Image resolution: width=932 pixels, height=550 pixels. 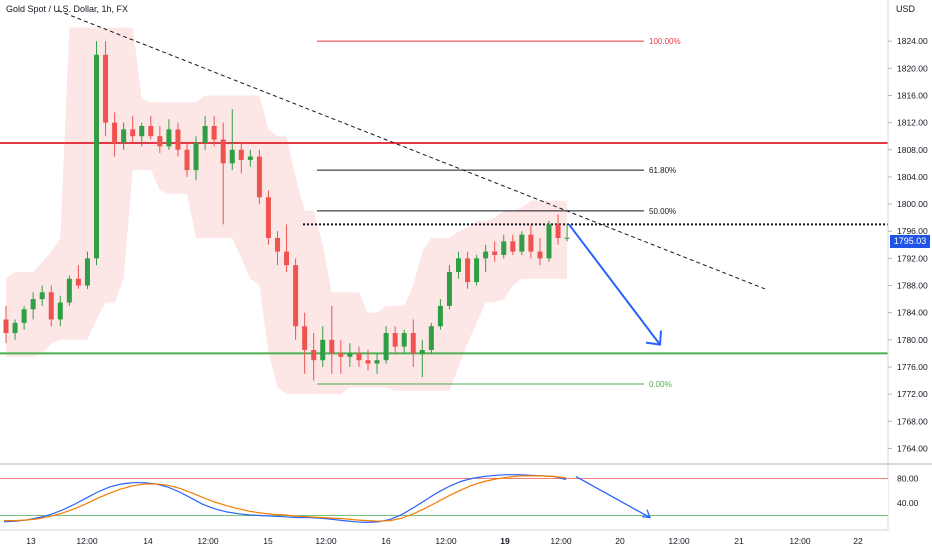 What do you see at coordinates (31, 541) in the screenshot?
I see `time-tick-label: 13` at bounding box center [31, 541].